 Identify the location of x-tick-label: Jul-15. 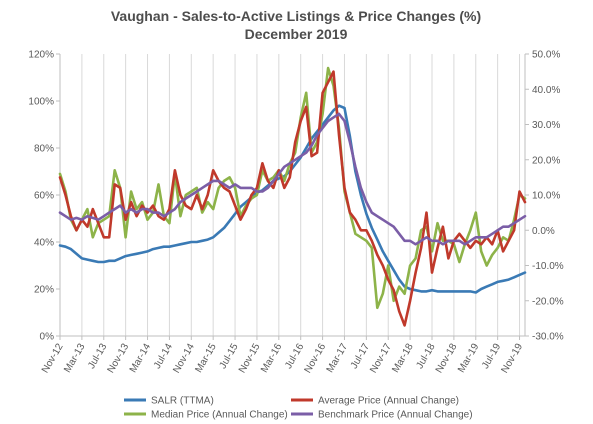
(229, 355).